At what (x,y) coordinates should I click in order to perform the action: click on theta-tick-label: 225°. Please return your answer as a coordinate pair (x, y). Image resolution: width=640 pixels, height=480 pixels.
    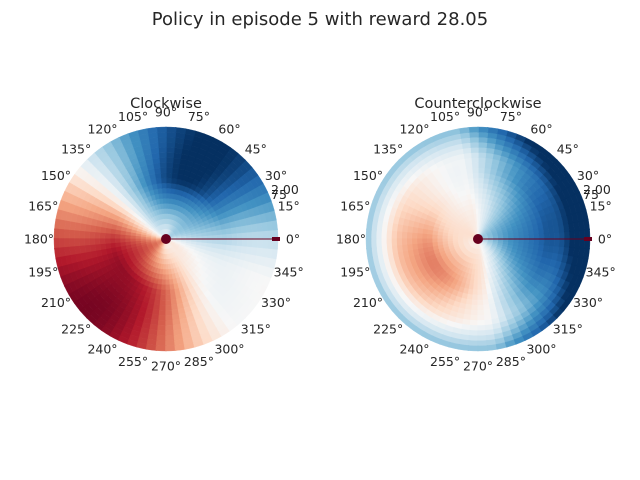
    Looking at the image, I should click on (388, 328).